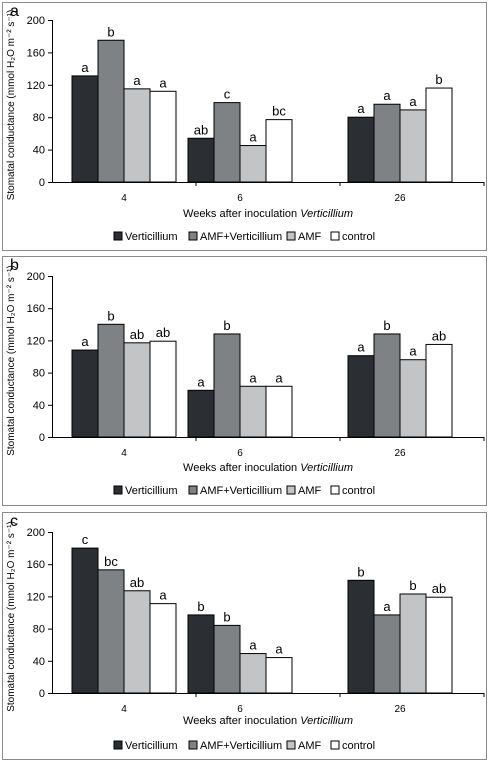 The width and height of the screenshot is (489, 762). What do you see at coordinates (39, 151) in the screenshot?
I see `y-tick-label: 40` at bounding box center [39, 151].